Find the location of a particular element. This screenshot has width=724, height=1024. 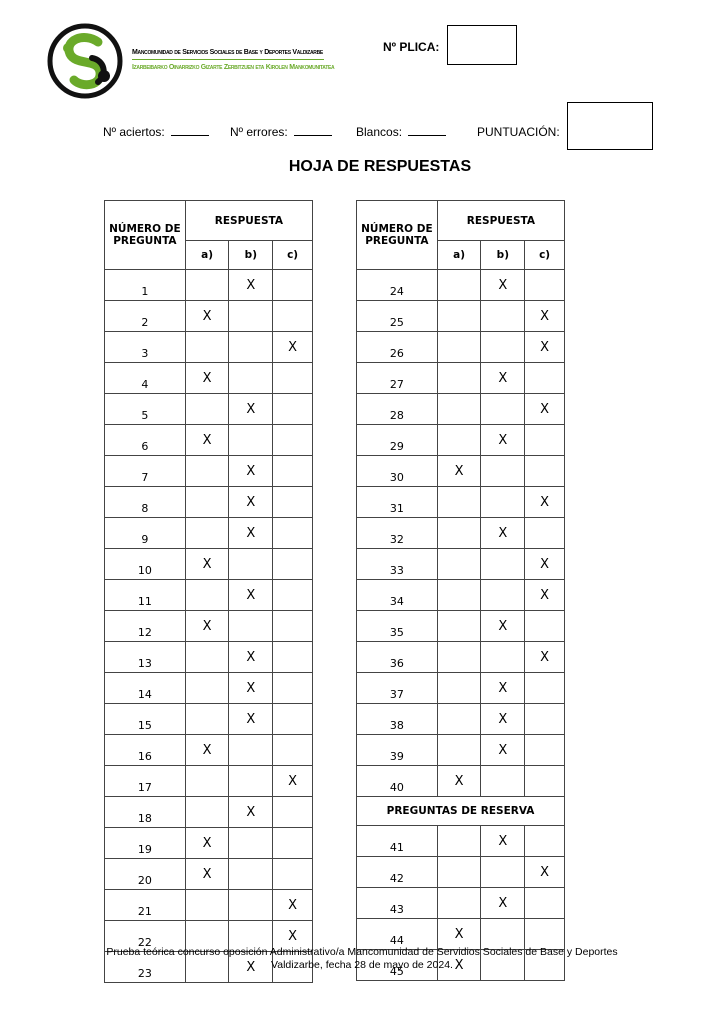

puntuacion-box is located at coordinates (610, 126).